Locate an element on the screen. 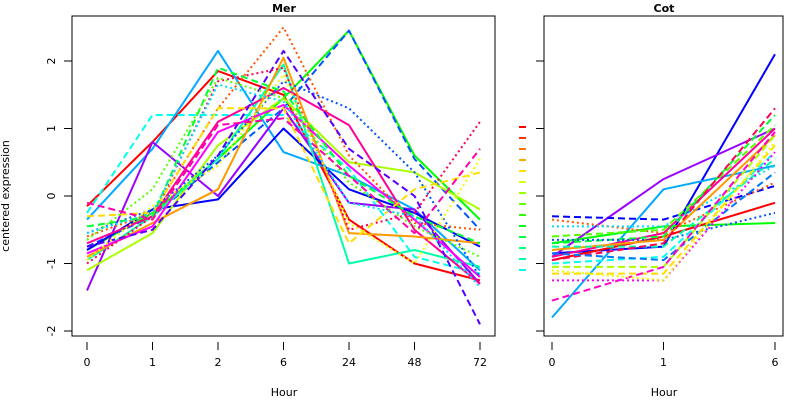  cot-series-line-lime-dashed is located at coordinates (663, 181).